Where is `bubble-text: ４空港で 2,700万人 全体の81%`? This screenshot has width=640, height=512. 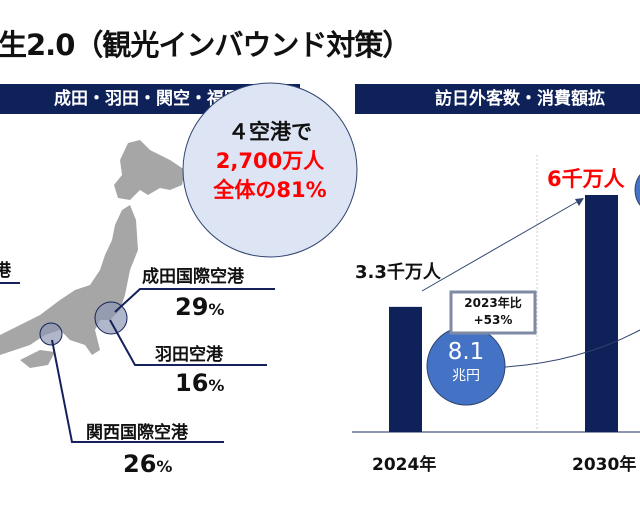
bubble-text: ４空港で 2,700万人 全体の81% is located at coordinates (270, 161).